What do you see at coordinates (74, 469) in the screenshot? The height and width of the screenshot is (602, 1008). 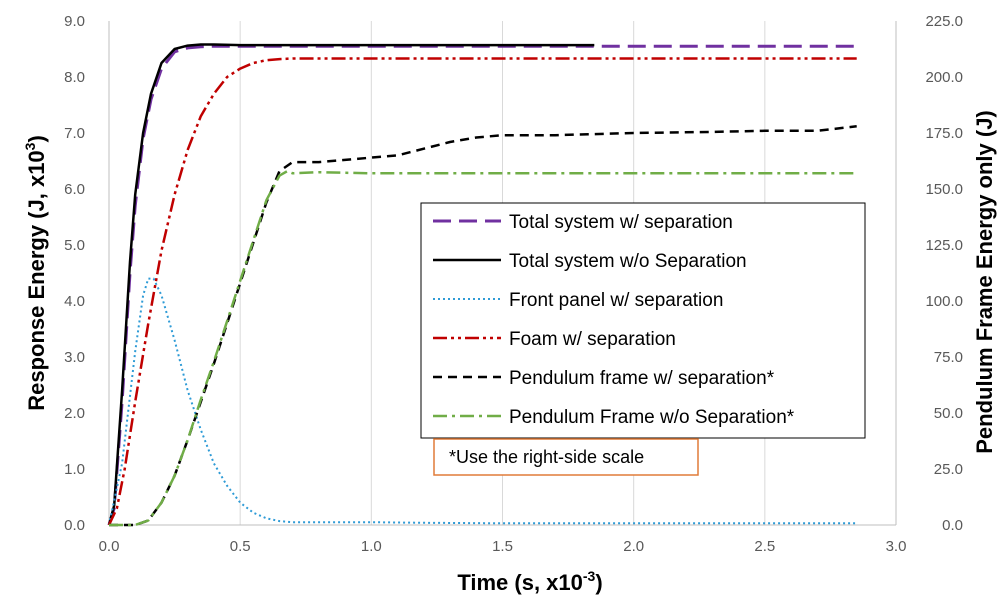 I see `y-tick-label: 1.0` at bounding box center [74, 469].